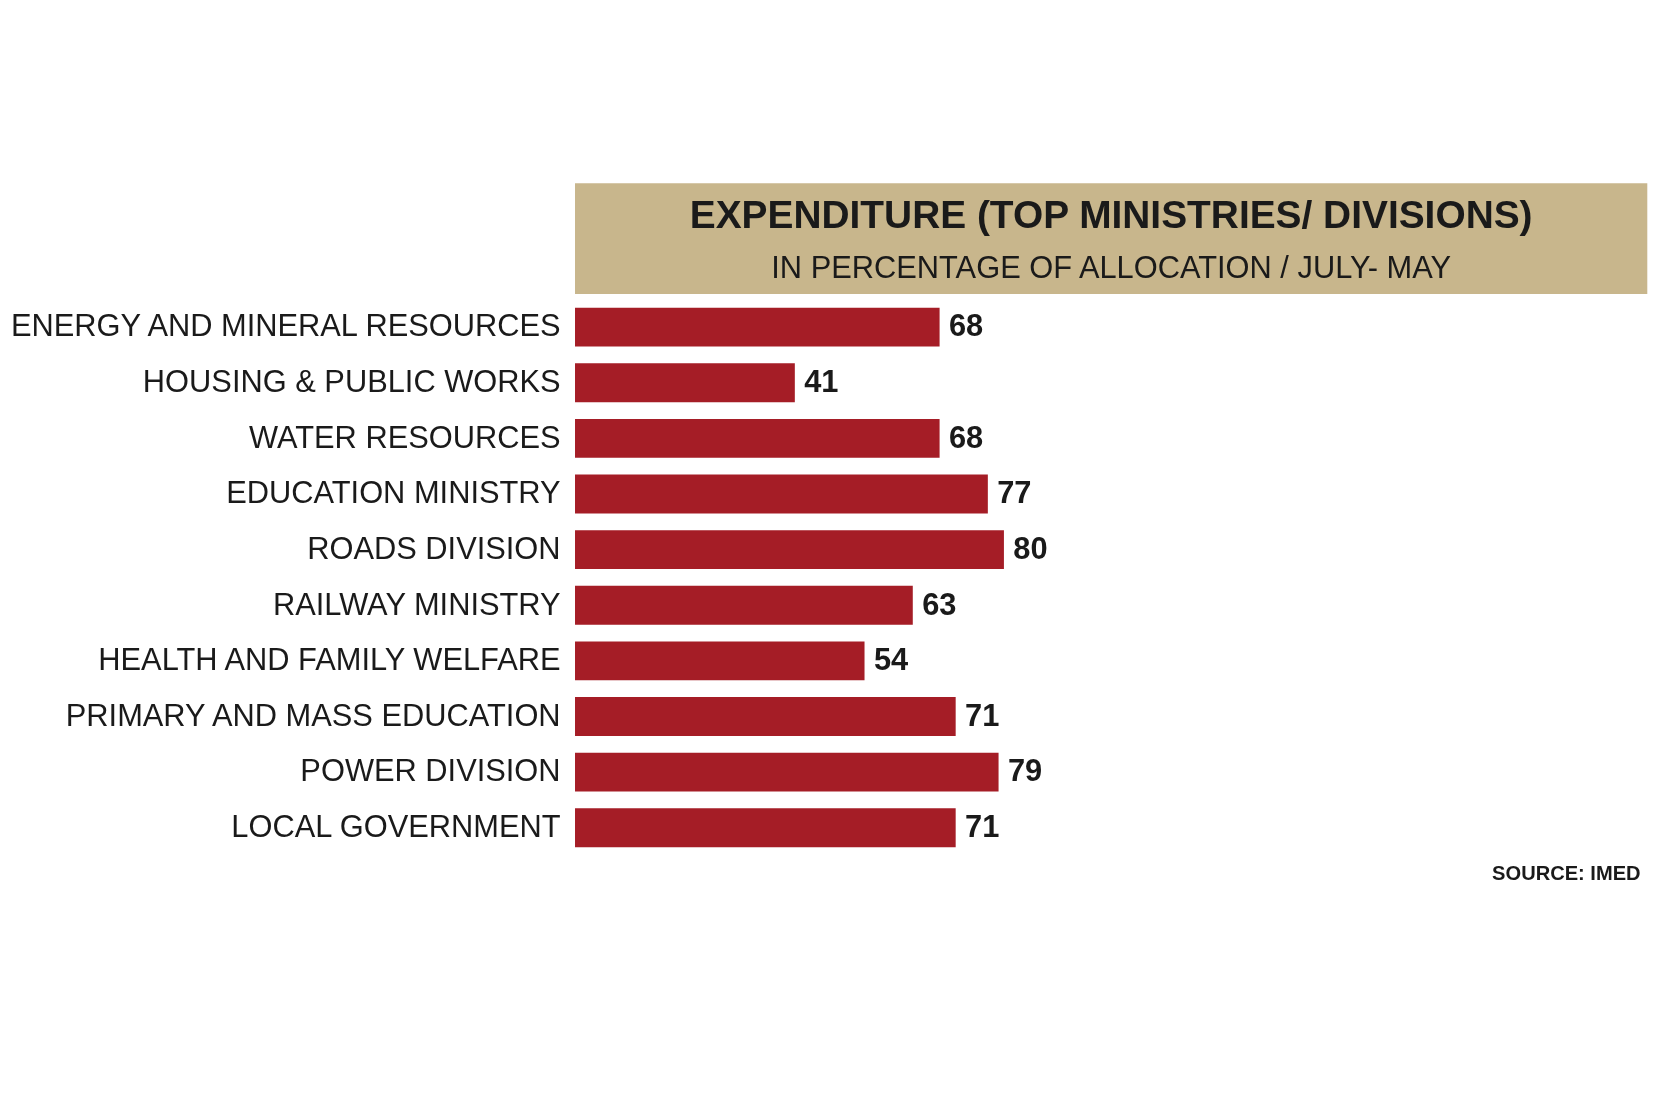 The width and height of the screenshot is (1654, 1099). What do you see at coordinates (1014, 493) in the screenshot?
I see `data-label: 77` at bounding box center [1014, 493].